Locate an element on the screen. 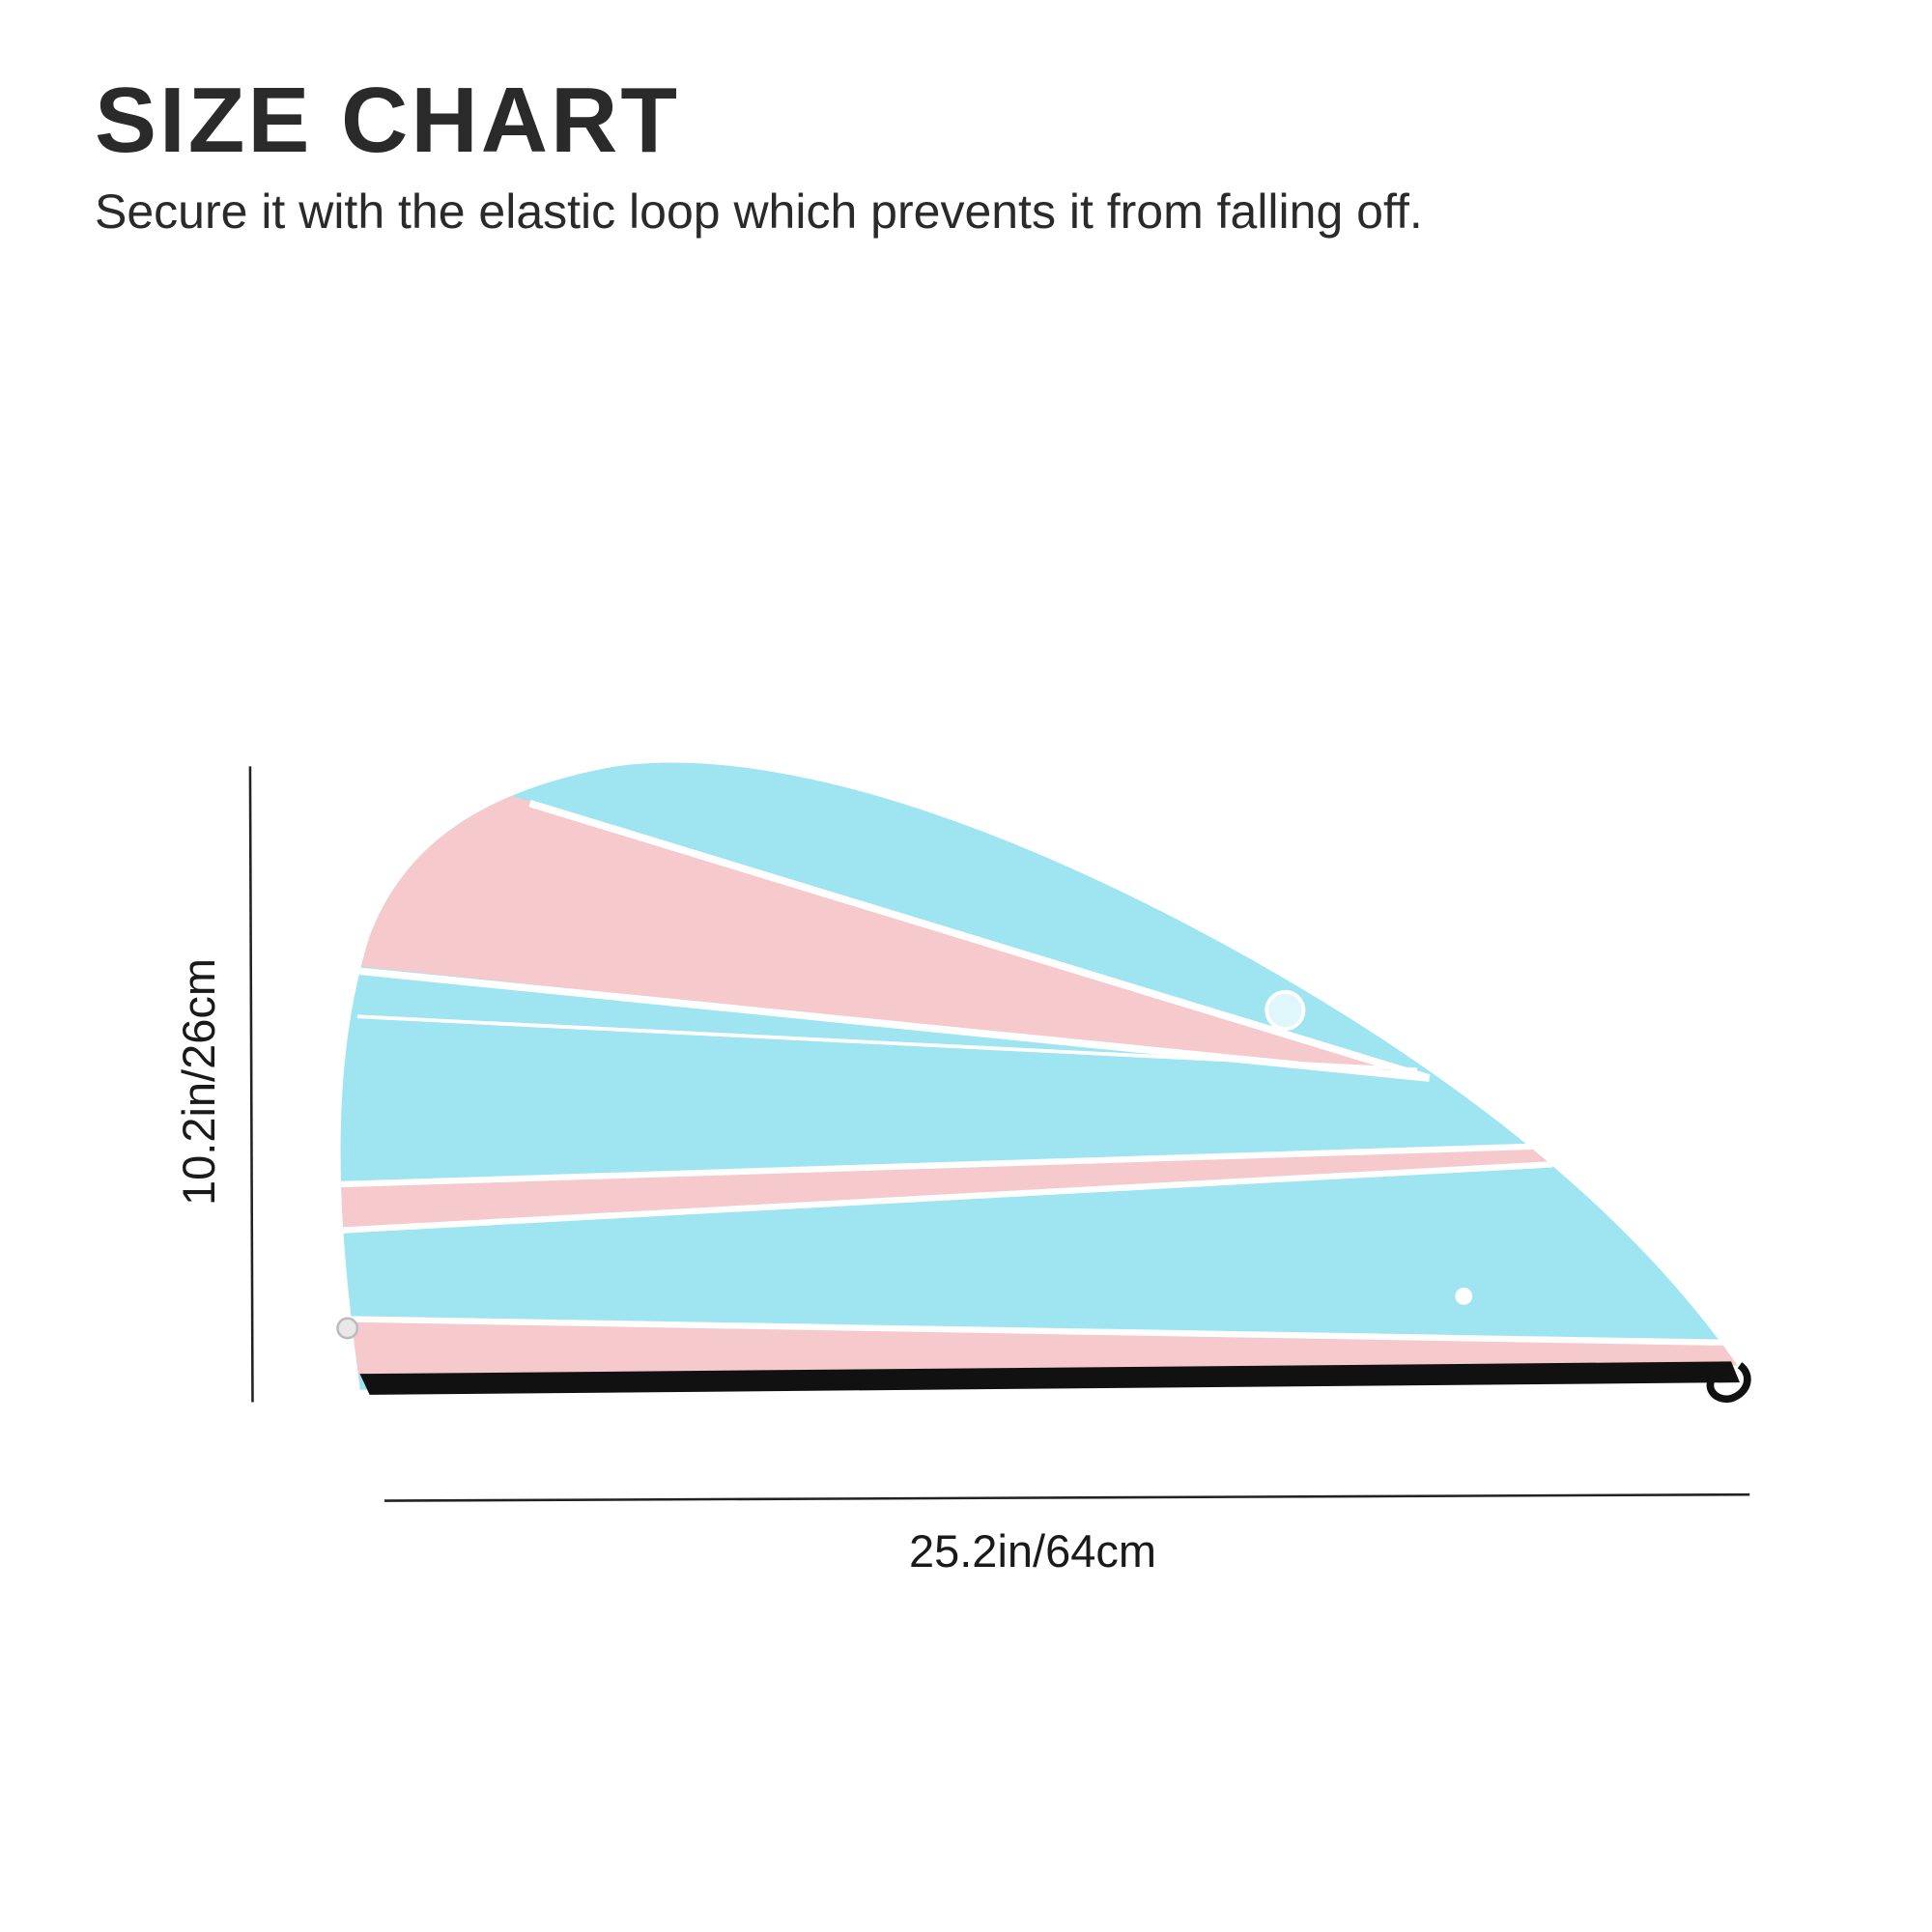 The image size is (1932, 1932). width-label: 25.2in/64cm is located at coordinates (1032, 1551).